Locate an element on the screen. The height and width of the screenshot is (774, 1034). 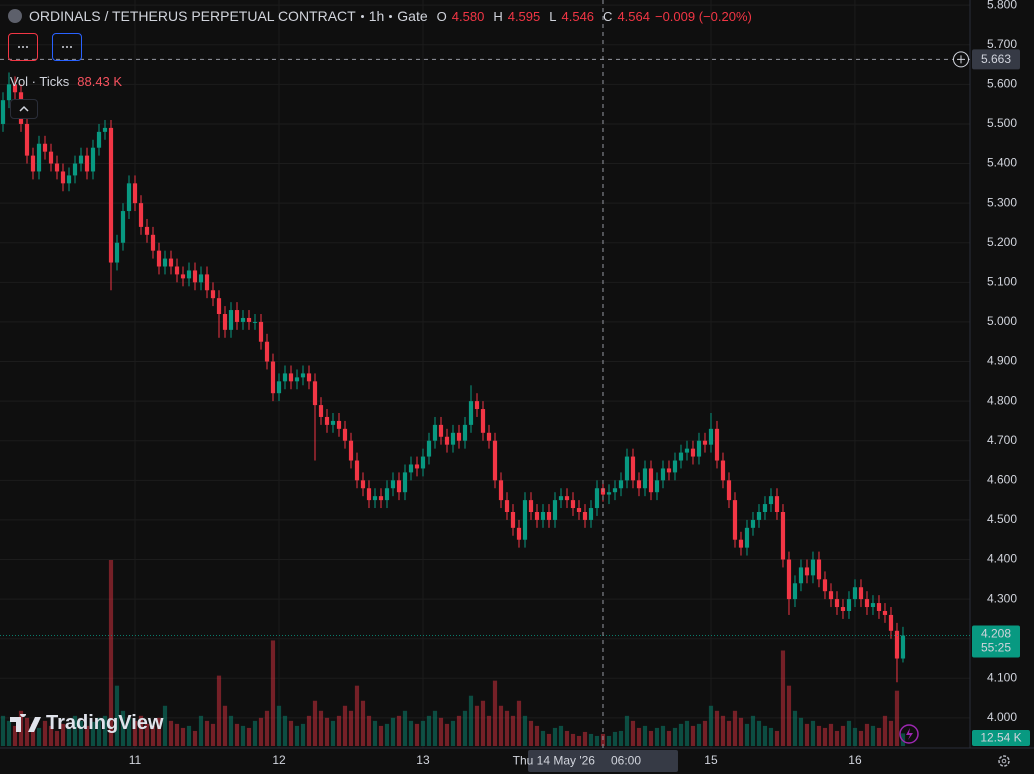
symbol-title: ORDINALS / TETHERUS PERPETUAL CONTRACT is located at coordinates (192, 16).